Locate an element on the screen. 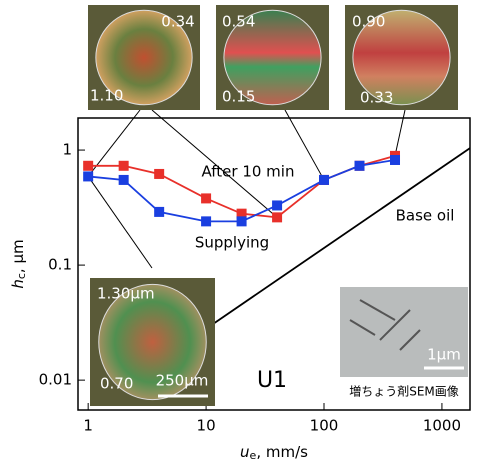 The width and height of the screenshot is (478, 470). inset-label: 0.15 is located at coordinates (238, 97).